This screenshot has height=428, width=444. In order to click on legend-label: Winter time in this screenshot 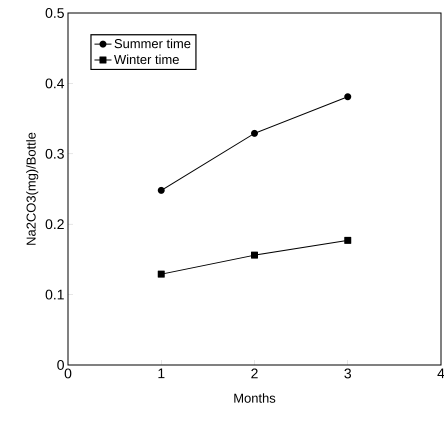, I will do `click(146, 59)`.